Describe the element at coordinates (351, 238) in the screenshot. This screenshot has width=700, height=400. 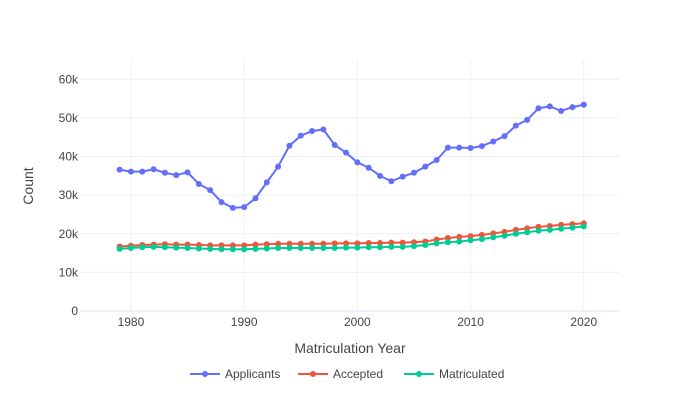
I see `series-matriculated` at that location.